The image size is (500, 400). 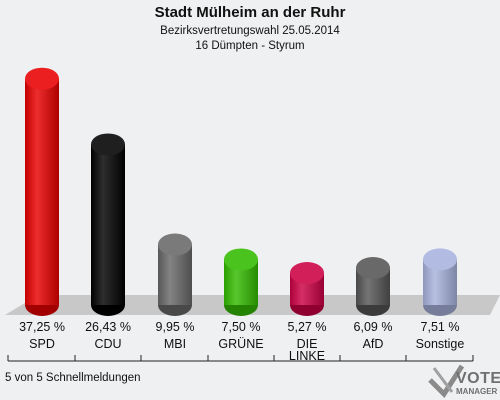 I want to click on axis-ticks, so click(x=240, y=358).